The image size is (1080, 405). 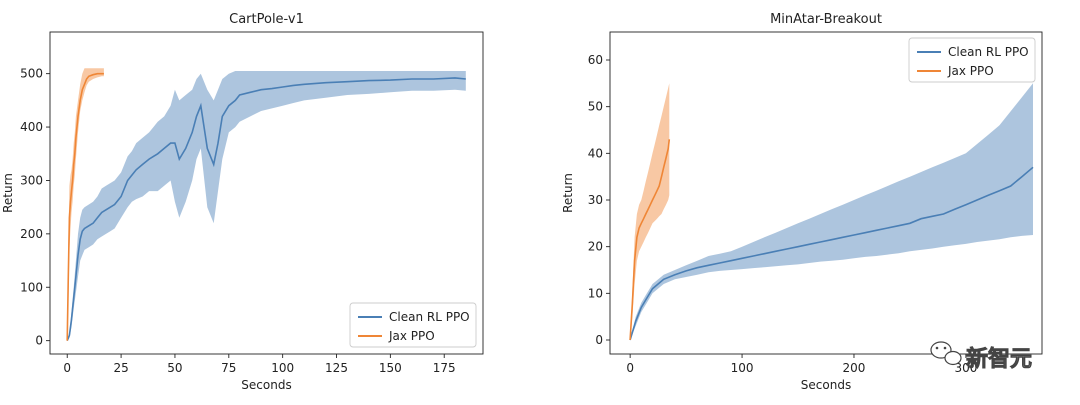 I want to click on chart-title: MinAtar-Breakout, so click(x=826, y=19).